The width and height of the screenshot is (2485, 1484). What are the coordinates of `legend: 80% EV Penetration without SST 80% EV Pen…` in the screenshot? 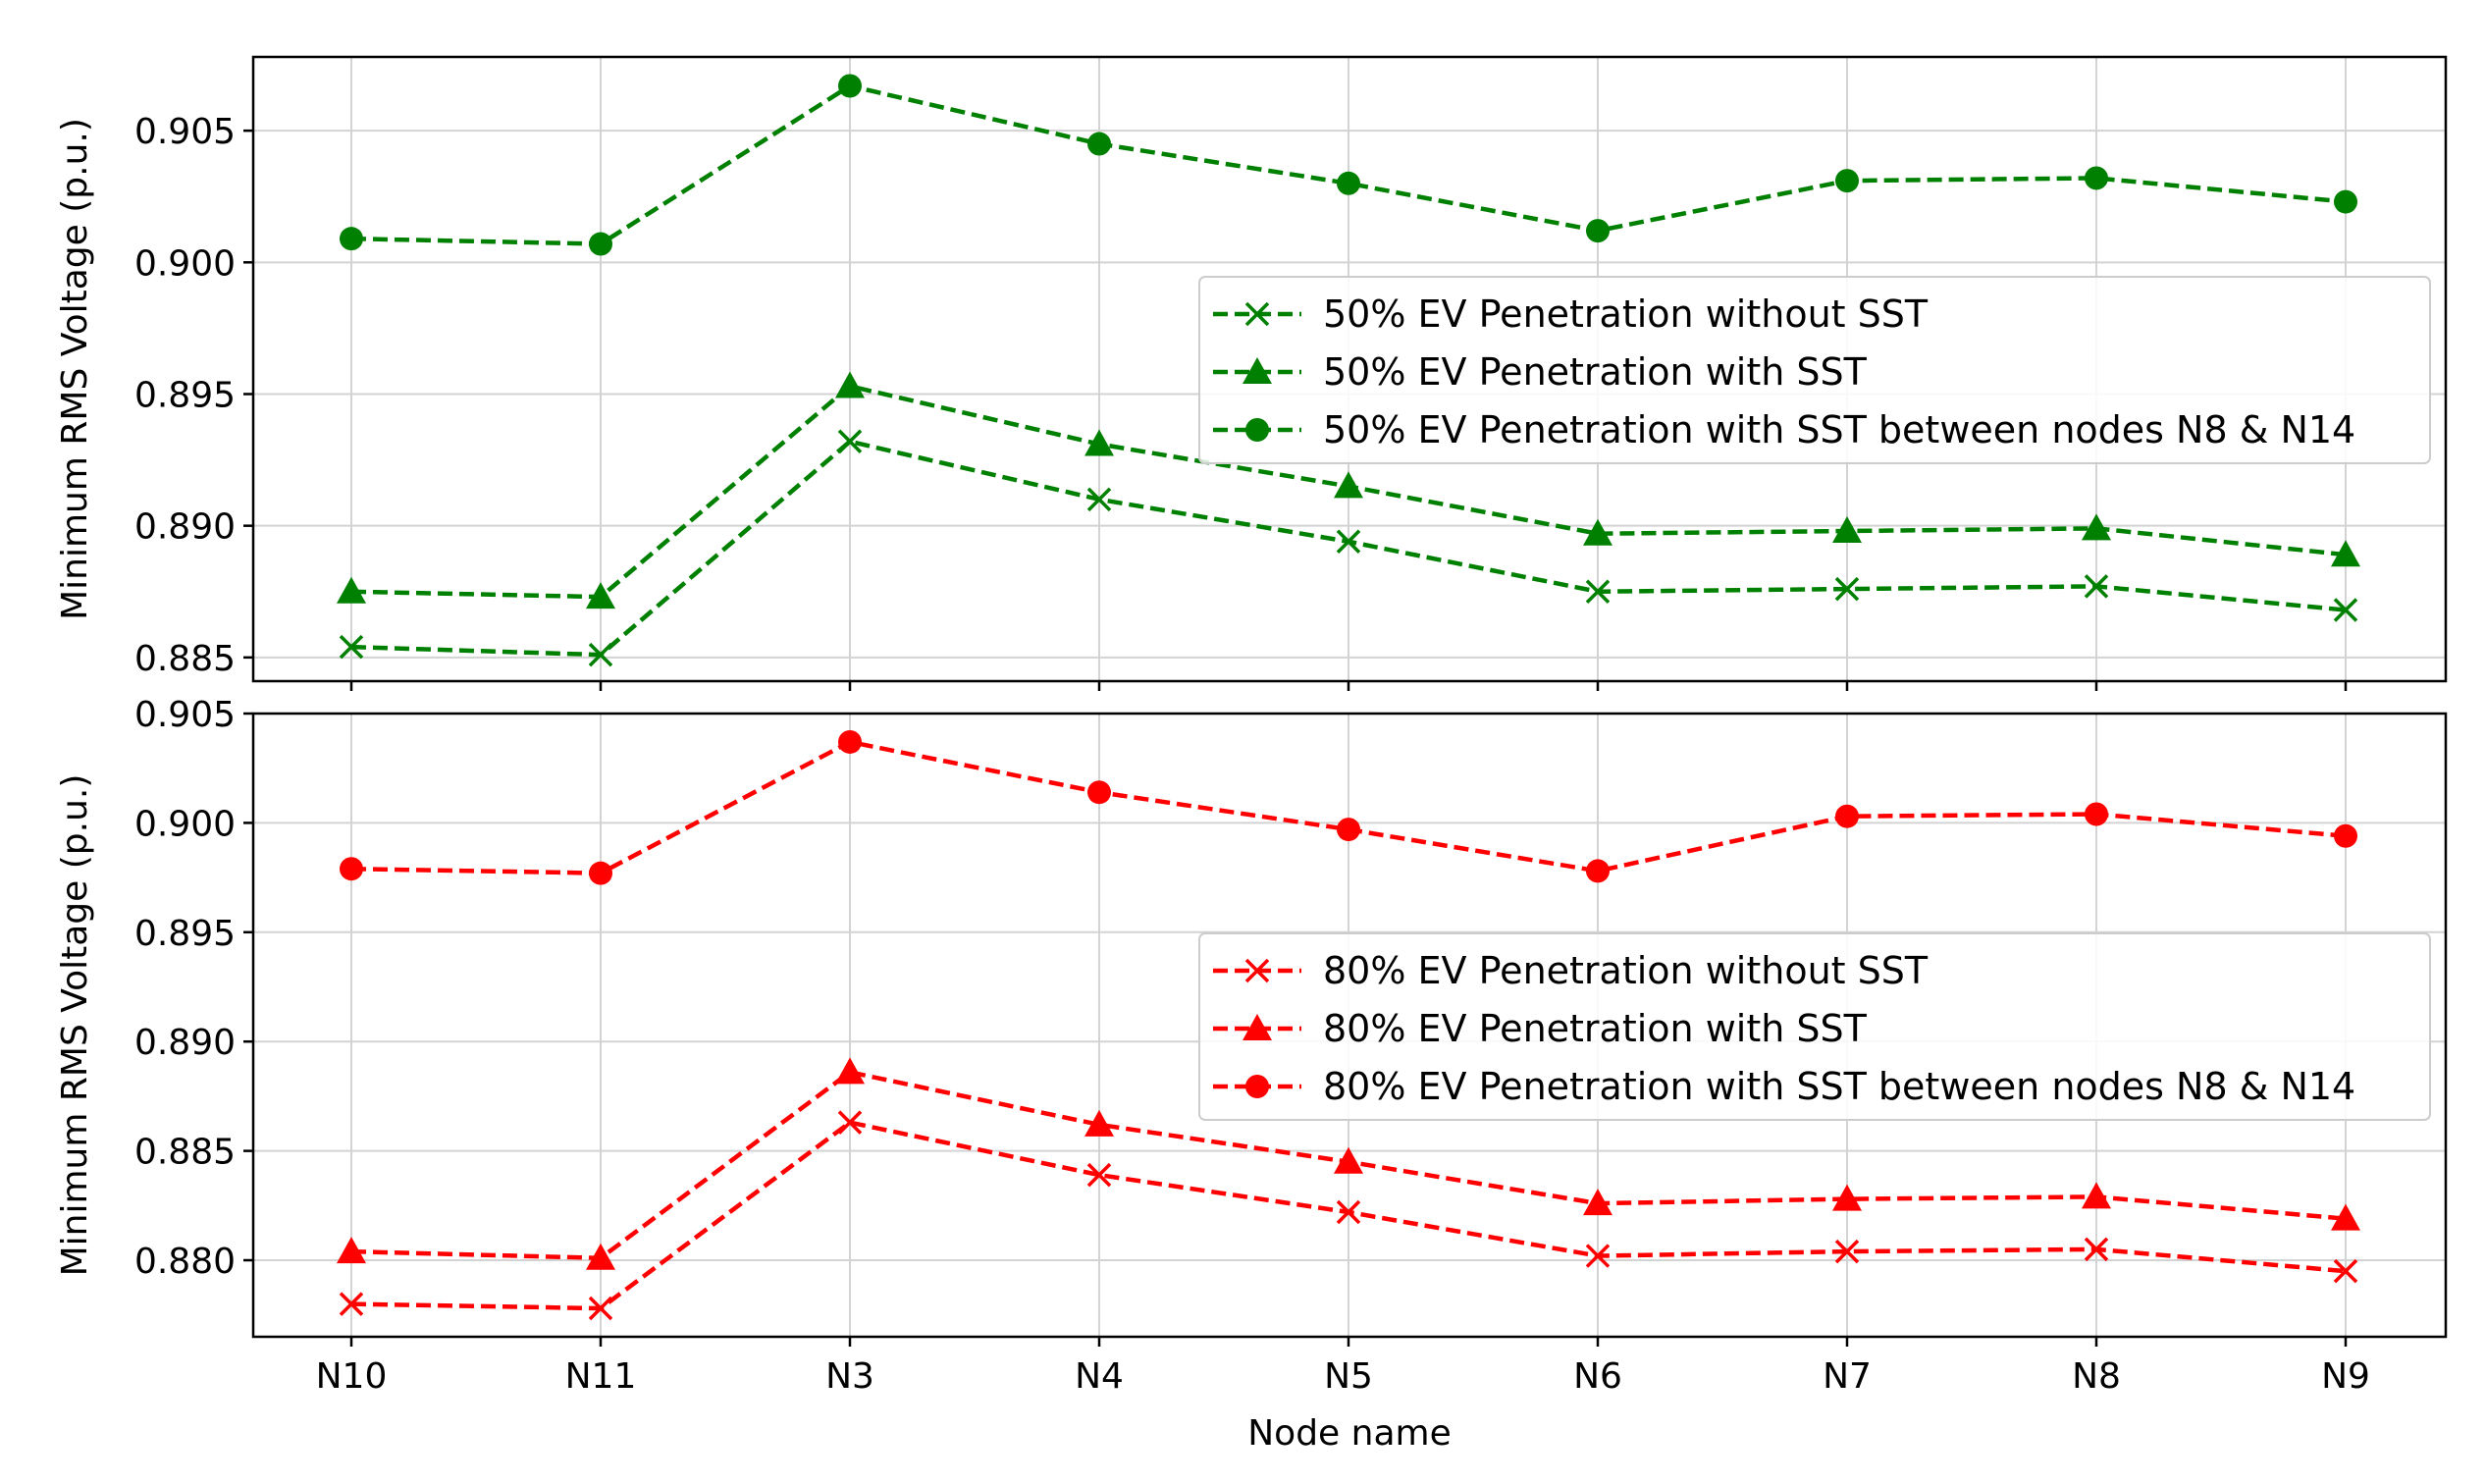 It's located at (1815, 1026).